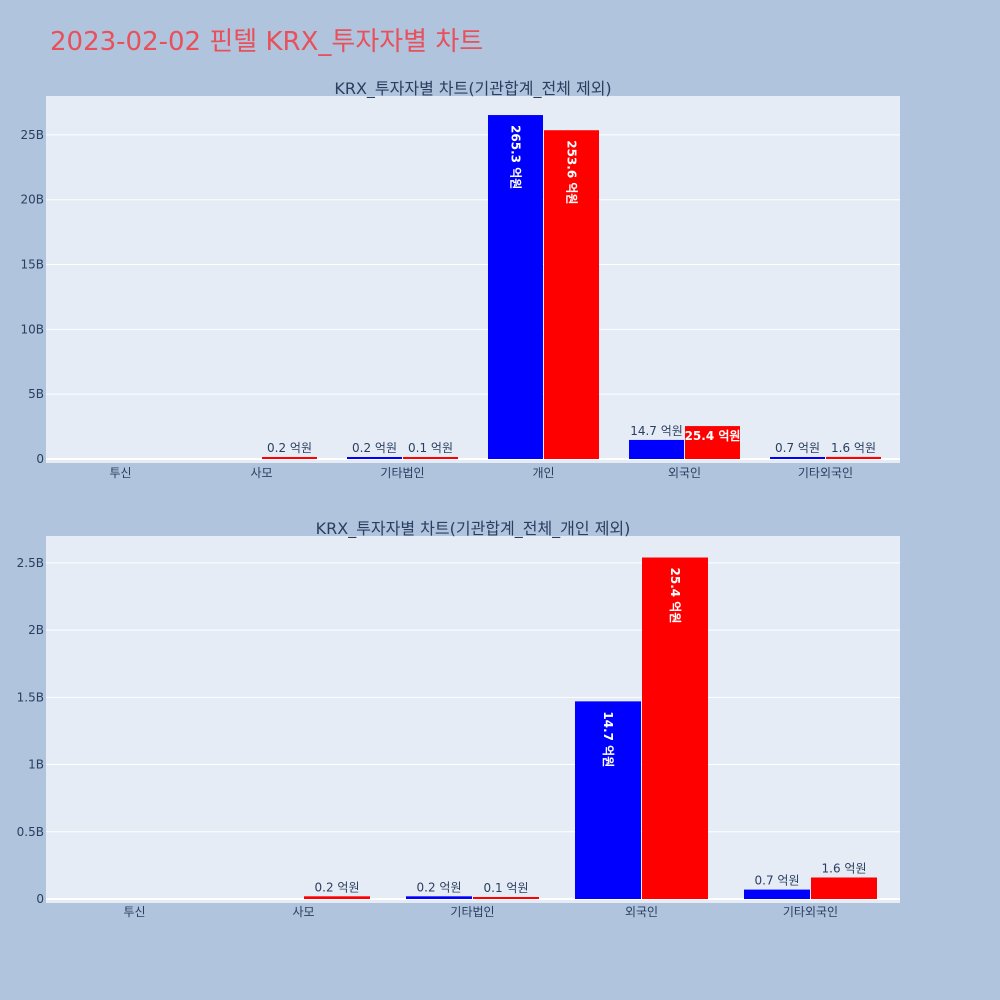  I want to click on y-tick-label: 1.5B, so click(30, 697).